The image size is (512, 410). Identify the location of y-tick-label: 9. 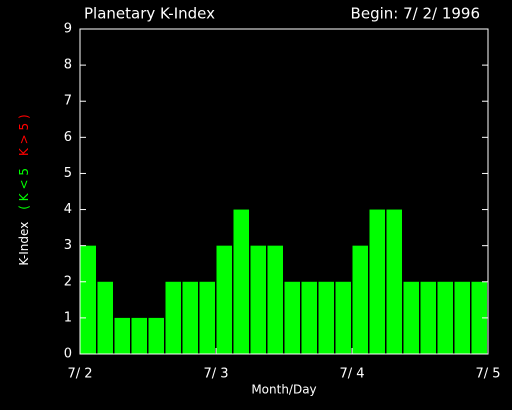
(68, 29).